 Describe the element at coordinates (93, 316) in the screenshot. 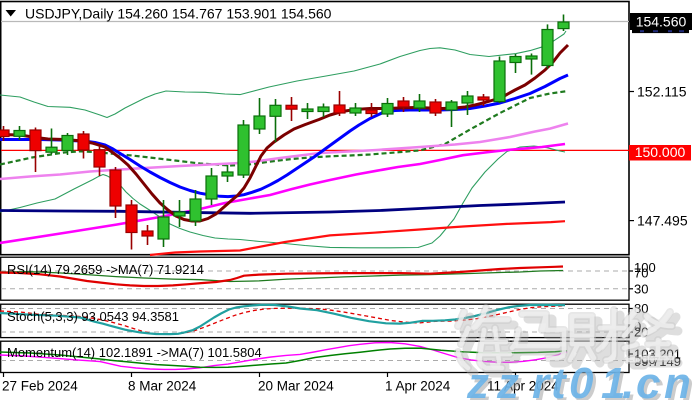

I see `svg-text: Stoch(5,3,3) 93.0543 94.3581` at that location.